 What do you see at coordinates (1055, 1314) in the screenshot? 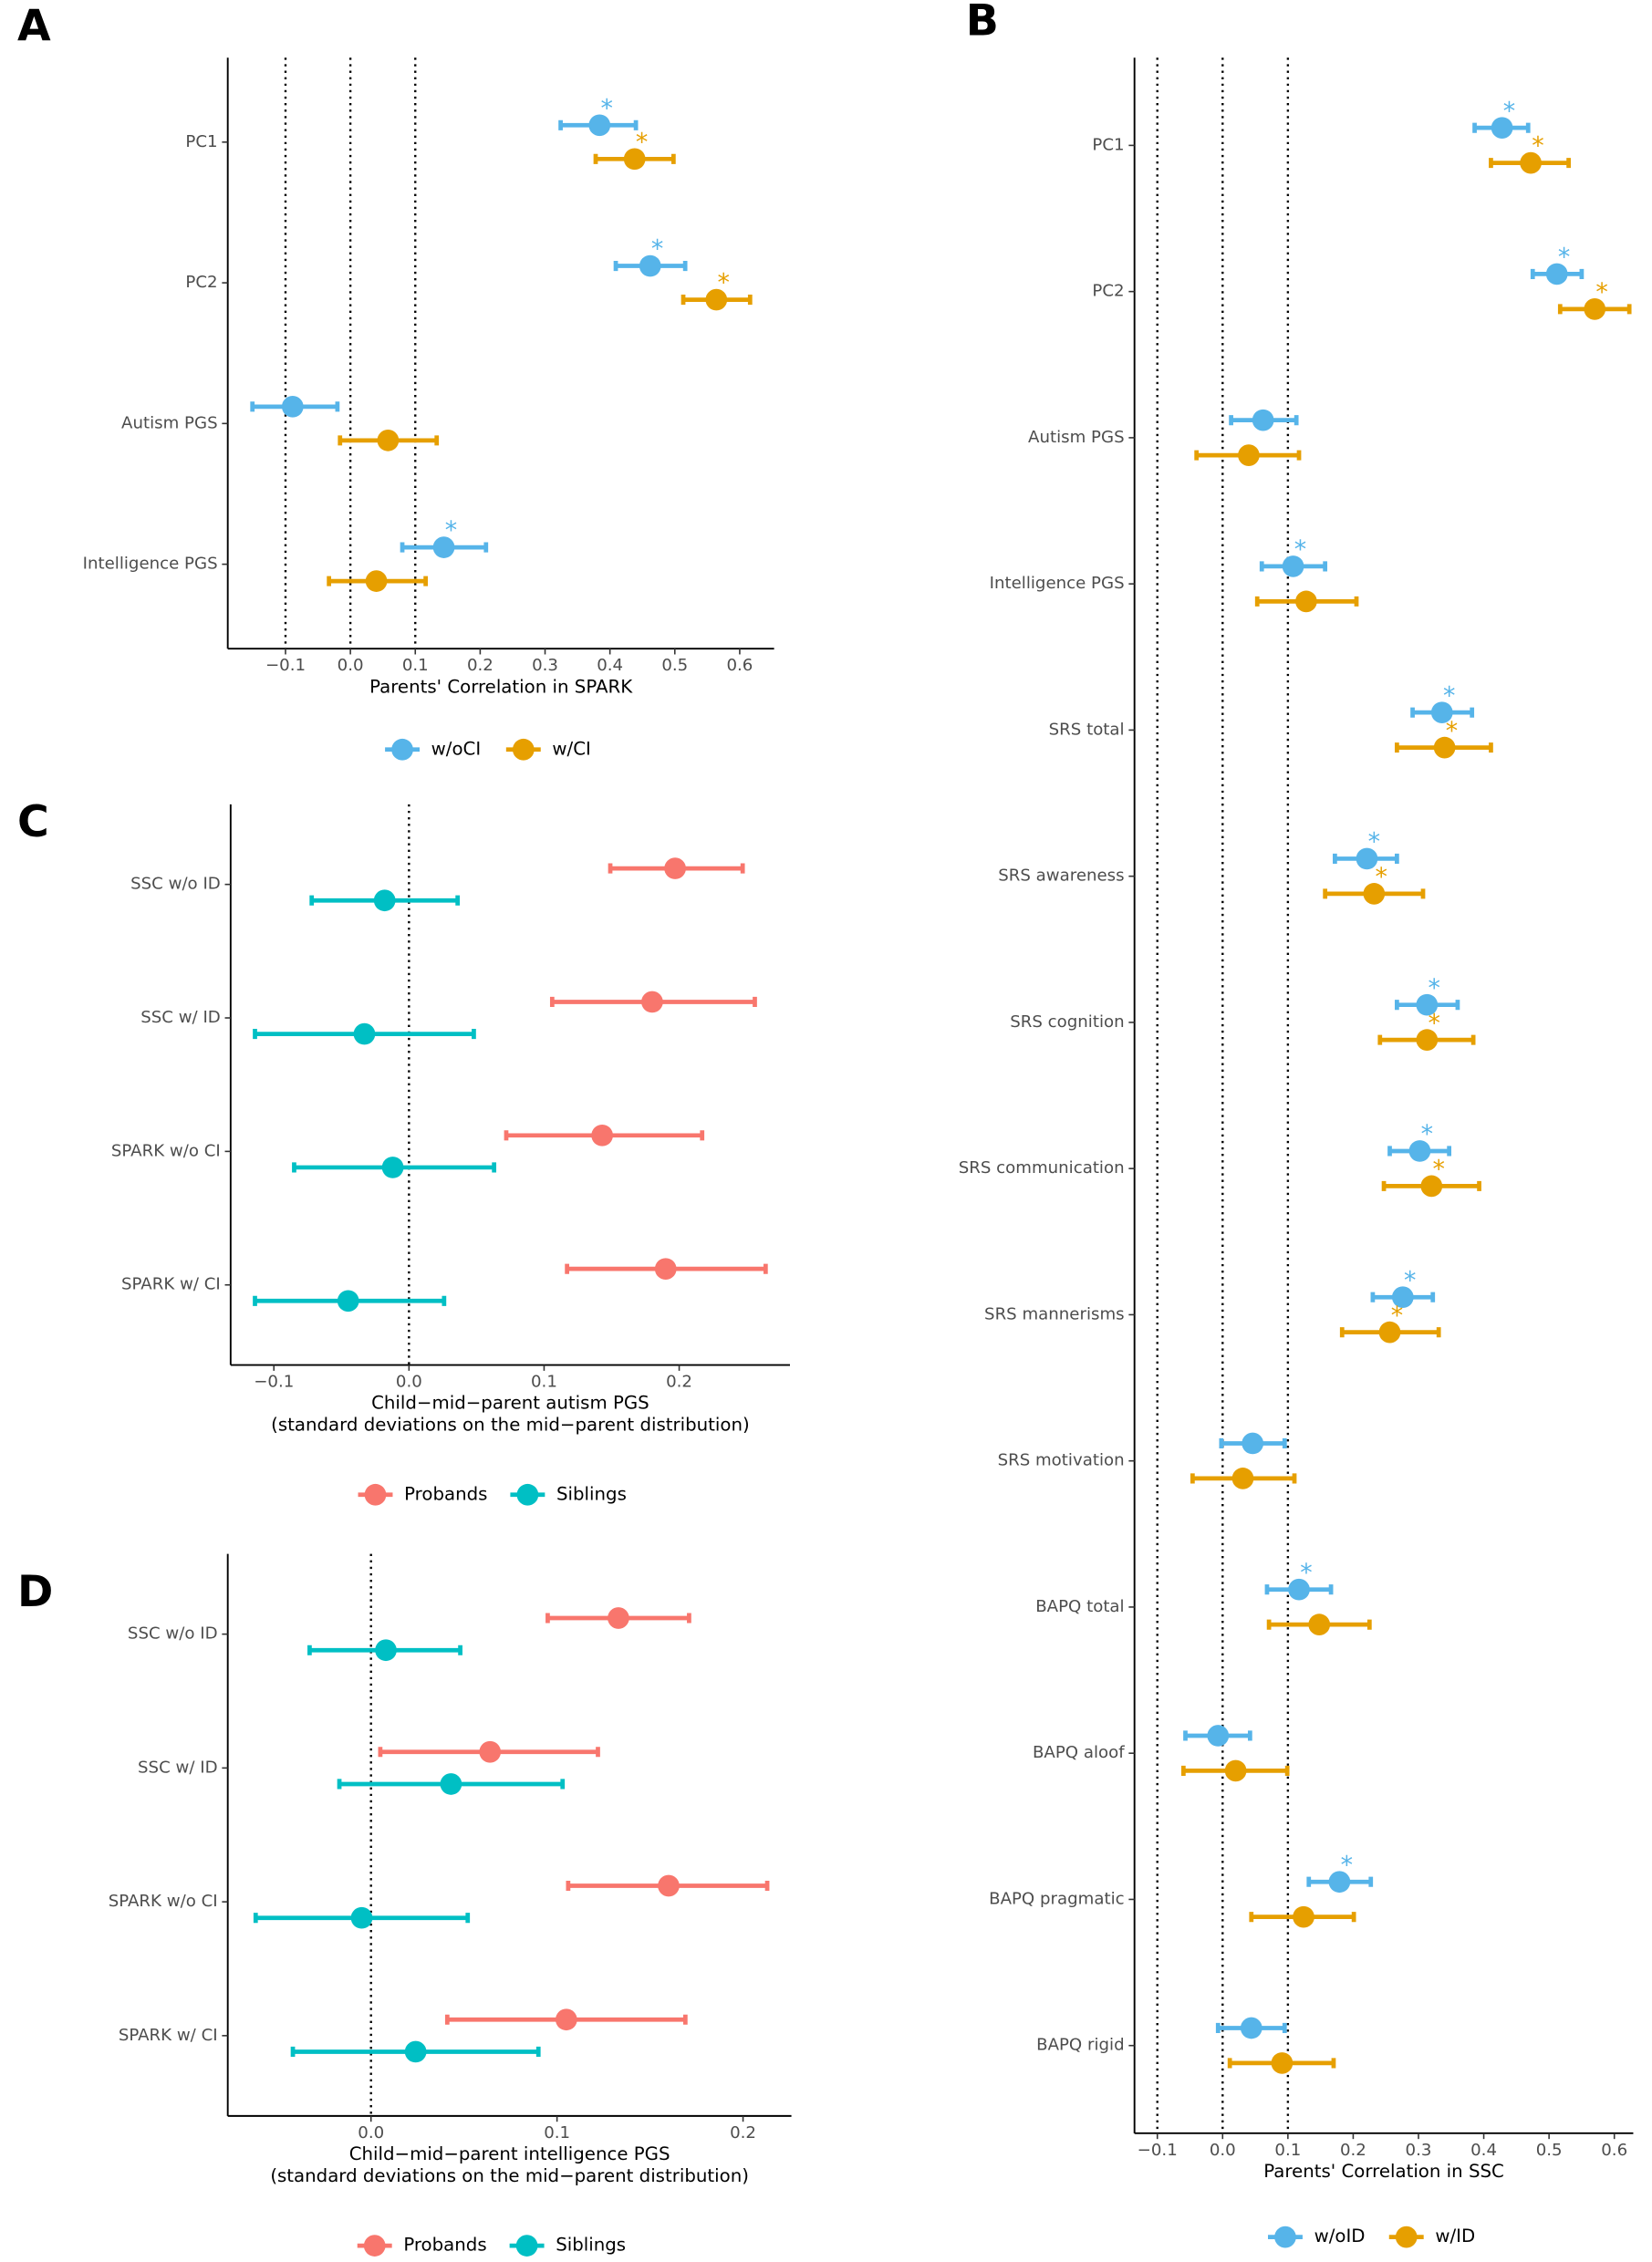
I see `y-tick-label: SRS mannerisms` at bounding box center [1055, 1314].